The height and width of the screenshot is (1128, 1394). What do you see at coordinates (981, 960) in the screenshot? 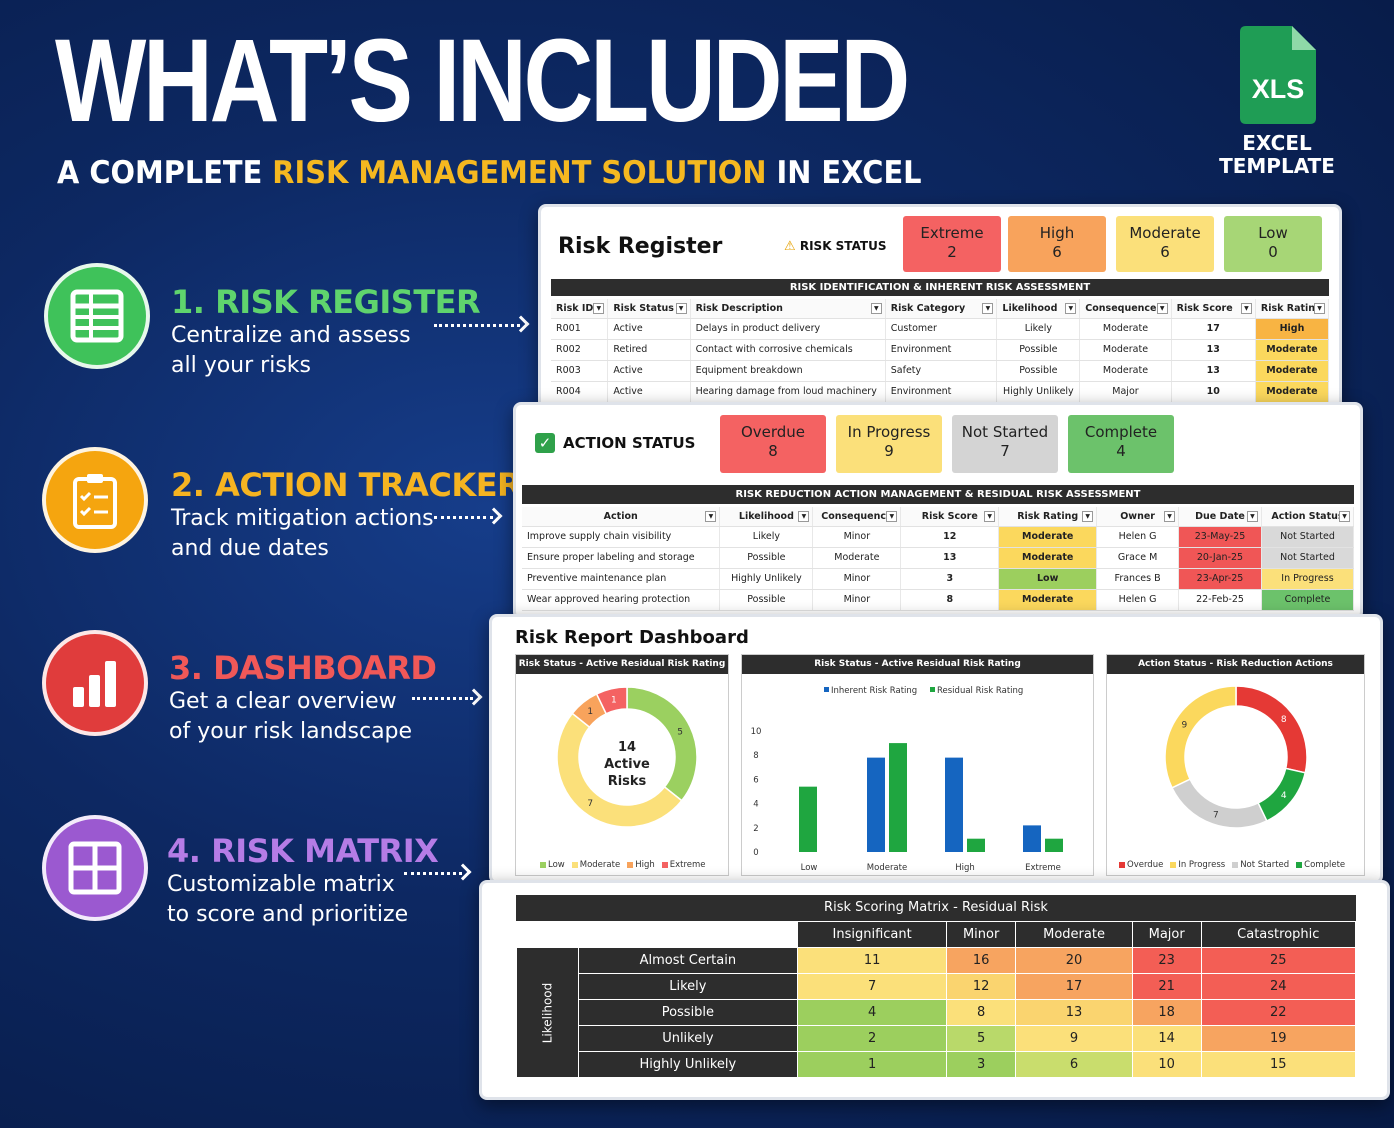
I see `matrix-cell: 16` at bounding box center [981, 960].